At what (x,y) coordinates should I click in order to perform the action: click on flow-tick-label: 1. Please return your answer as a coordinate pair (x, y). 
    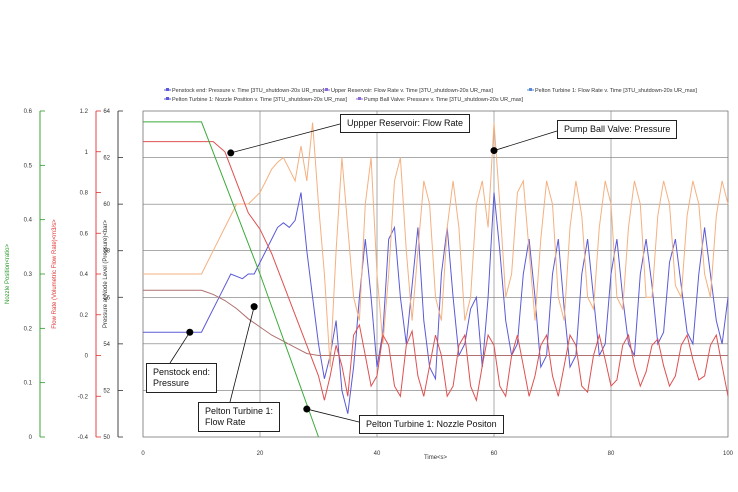
    Looking at the image, I should click on (87, 153).